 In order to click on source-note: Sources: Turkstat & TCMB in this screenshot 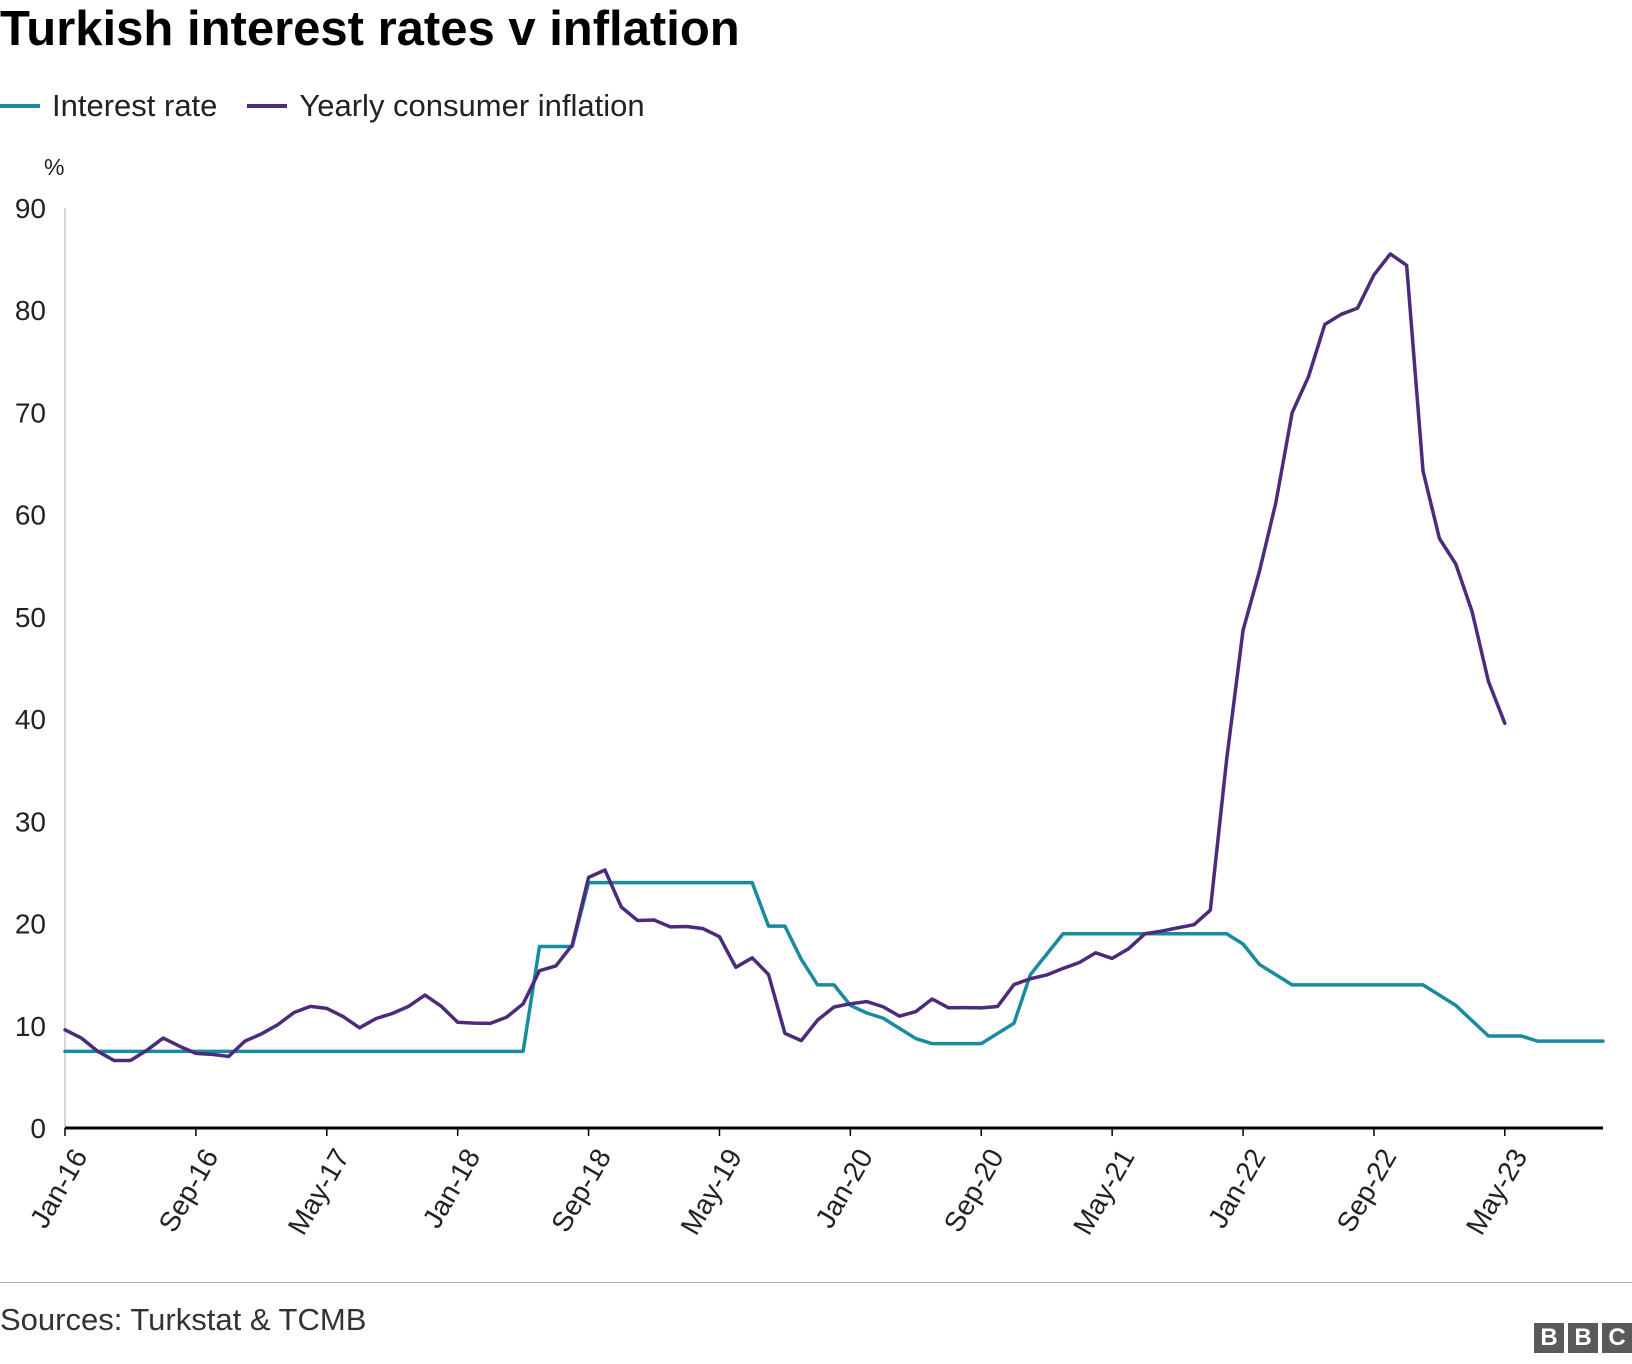, I will do `click(183, 1319)`.